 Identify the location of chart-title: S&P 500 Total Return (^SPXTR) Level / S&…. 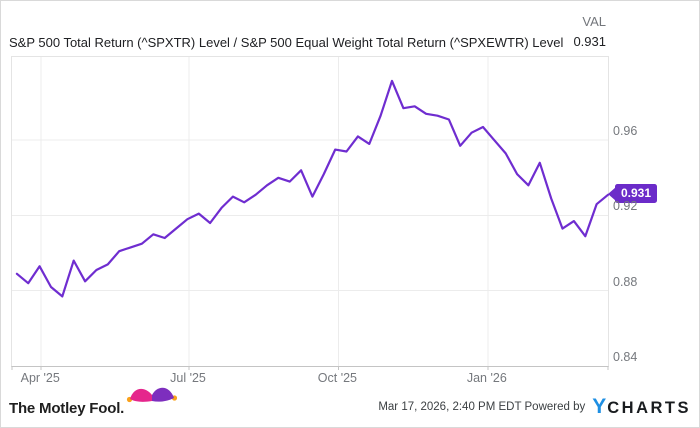
(286, 42).